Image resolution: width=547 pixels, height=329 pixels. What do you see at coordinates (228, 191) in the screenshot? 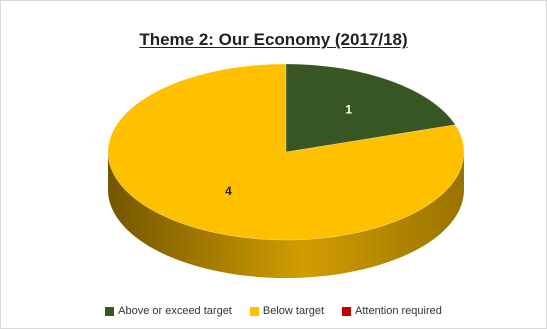
I see `pie-data-label-1: 4` at bounding box center [228, 191].